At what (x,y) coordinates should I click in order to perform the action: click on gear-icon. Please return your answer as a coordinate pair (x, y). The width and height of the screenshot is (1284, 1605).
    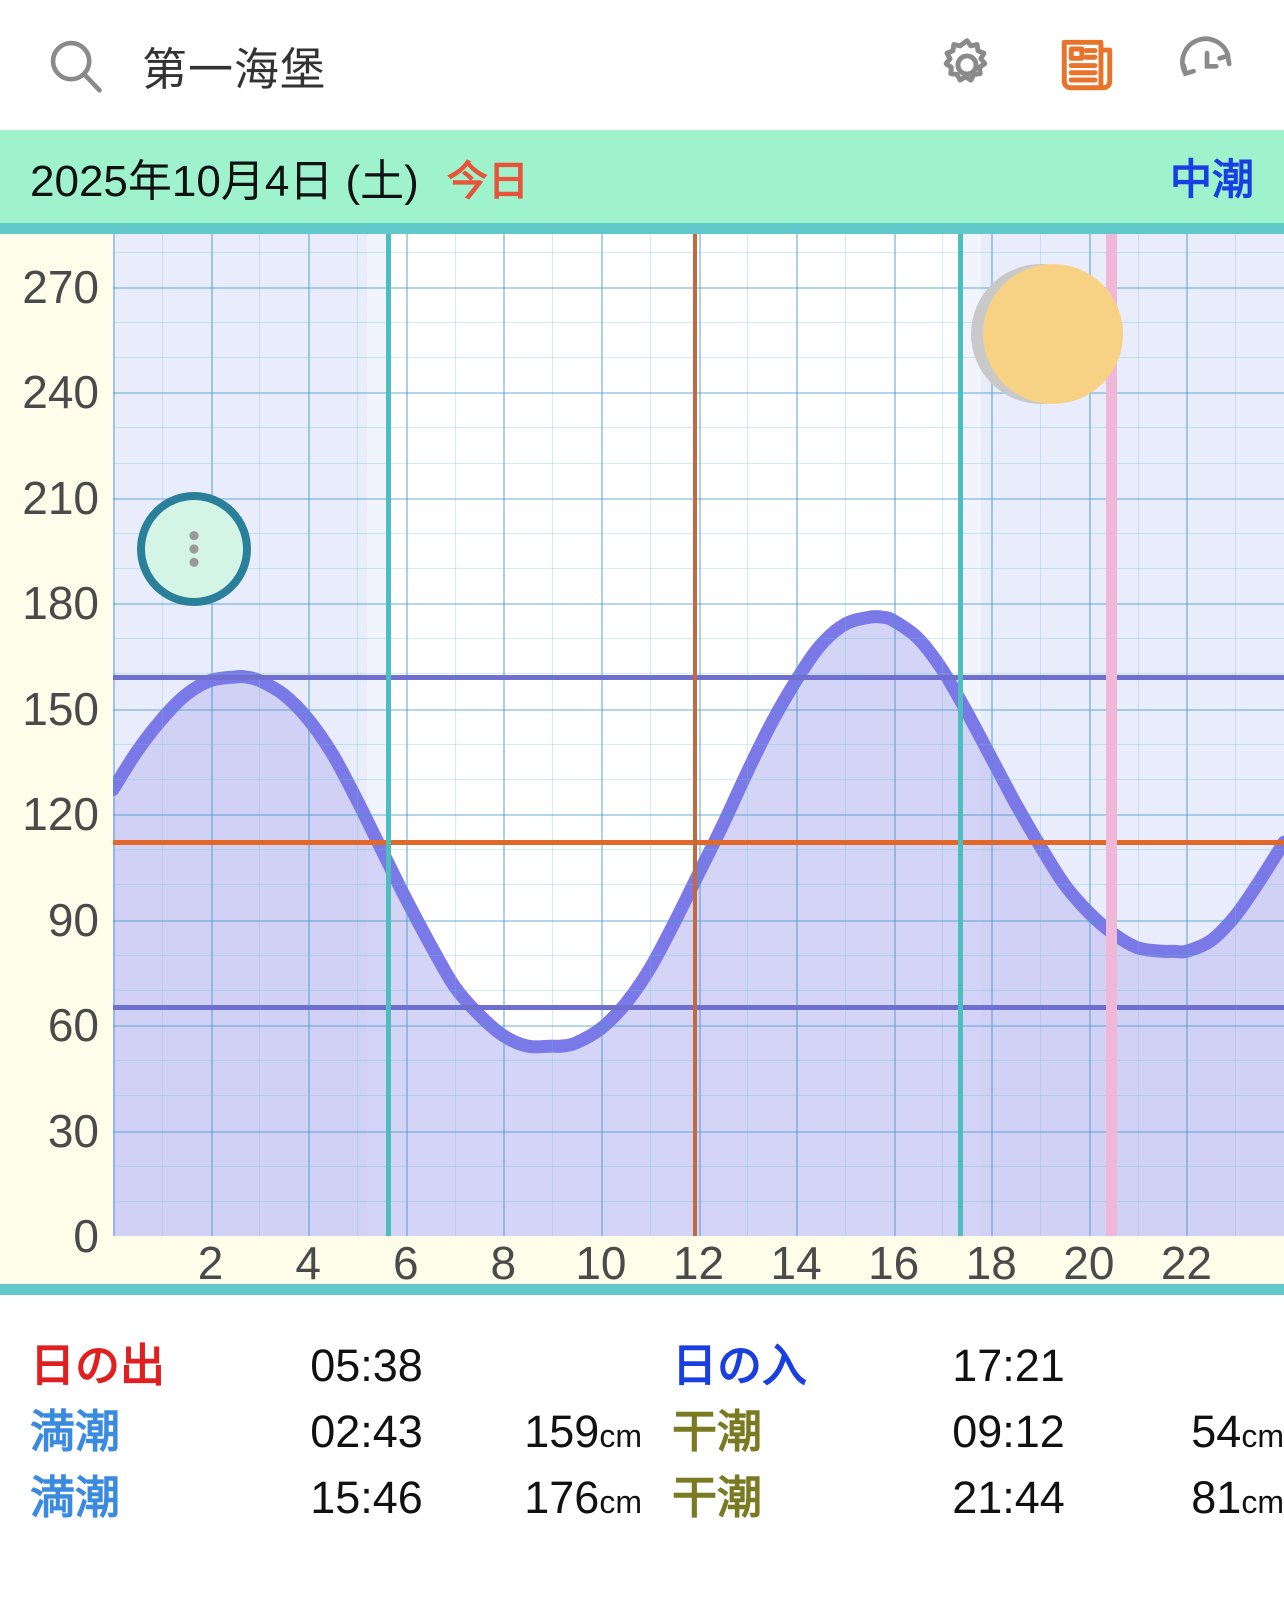
    Looking at the image, I should click on (965, 60).